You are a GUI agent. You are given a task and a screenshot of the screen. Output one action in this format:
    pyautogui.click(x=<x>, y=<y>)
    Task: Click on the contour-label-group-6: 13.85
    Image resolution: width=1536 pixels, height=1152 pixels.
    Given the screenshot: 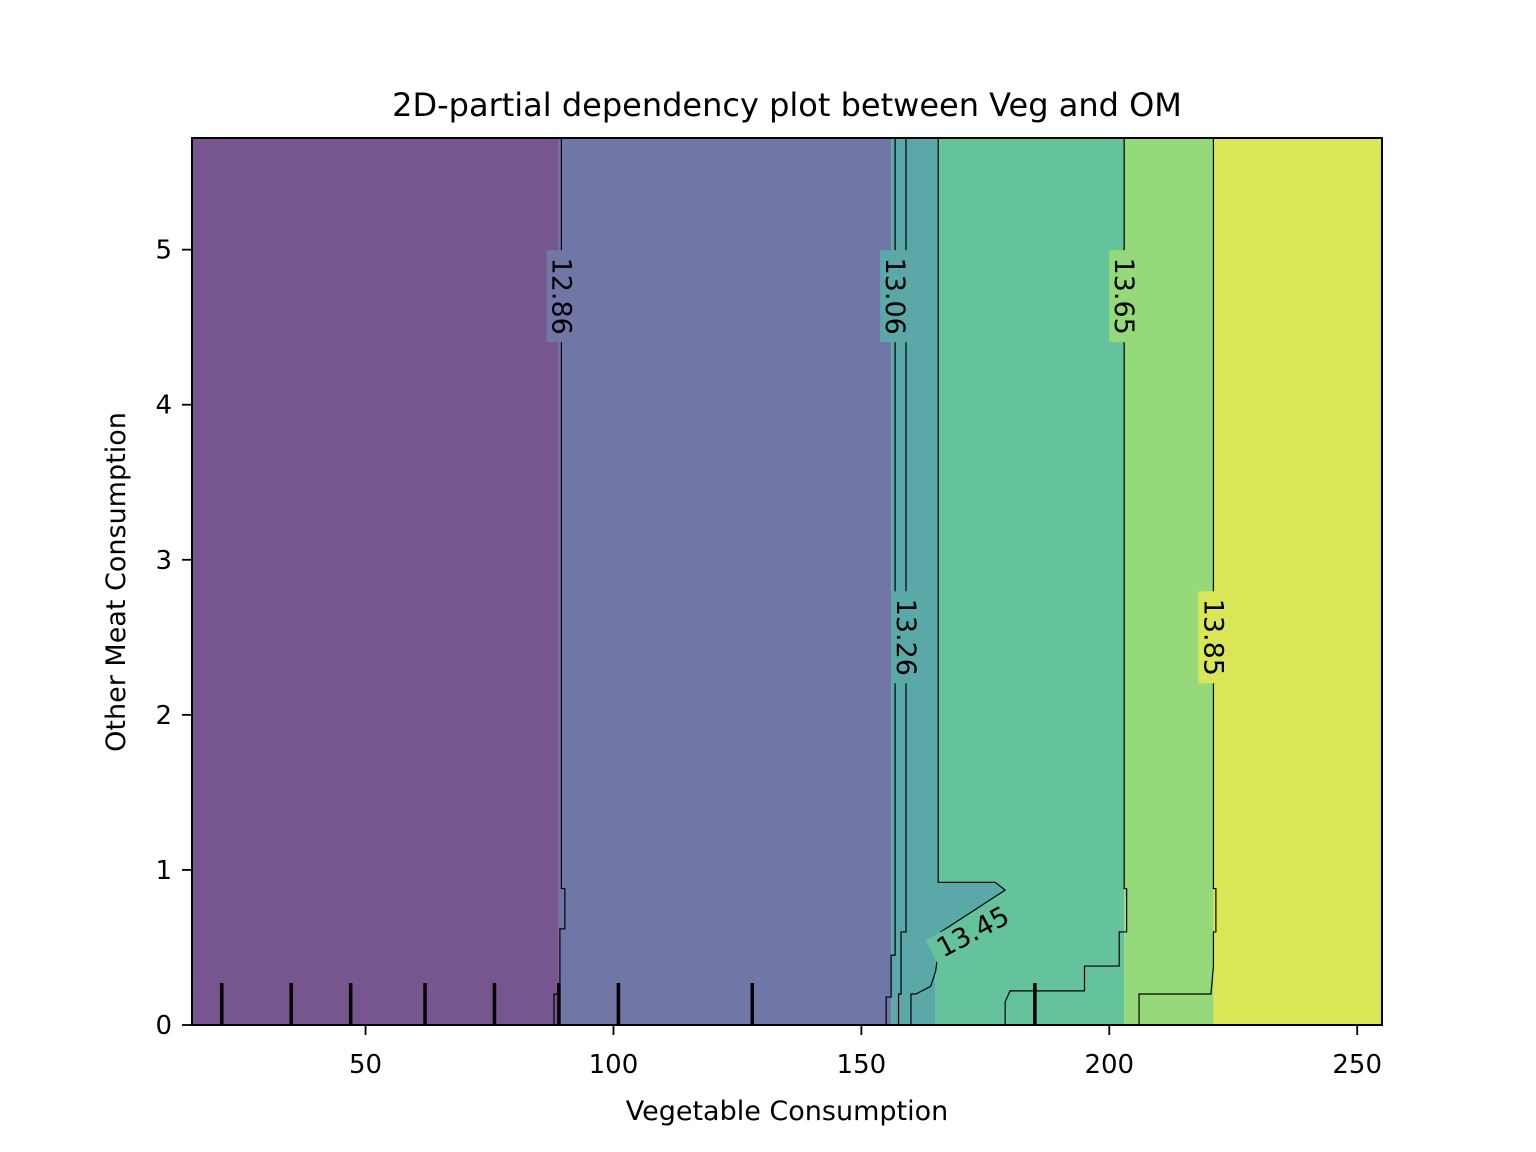 What is the action you would take?
    pyautogui.click(x=1213, y=637)
    